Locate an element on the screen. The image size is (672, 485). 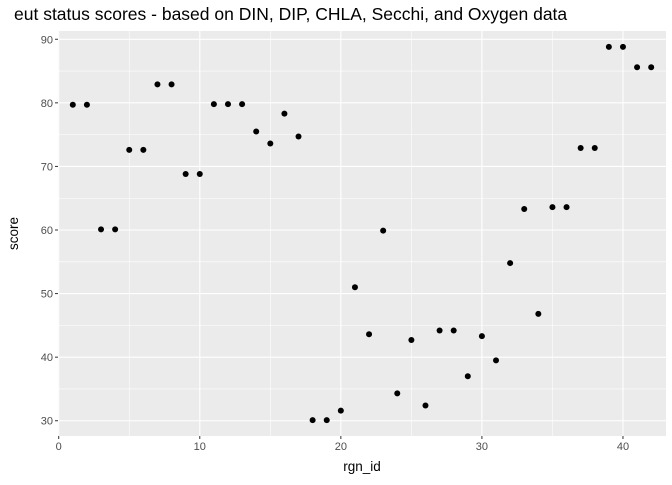
y-tick-label: 70 is located at coordinates (47, 167).